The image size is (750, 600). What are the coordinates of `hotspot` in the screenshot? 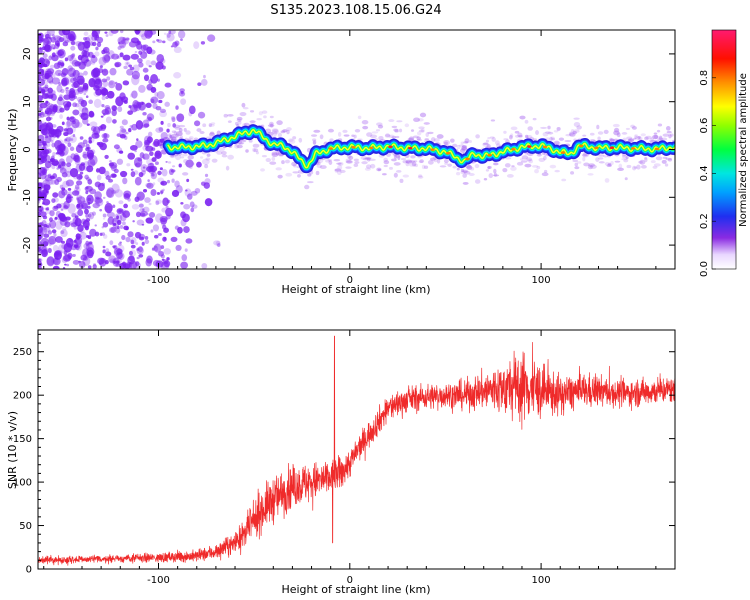 It's located at (545, 147).